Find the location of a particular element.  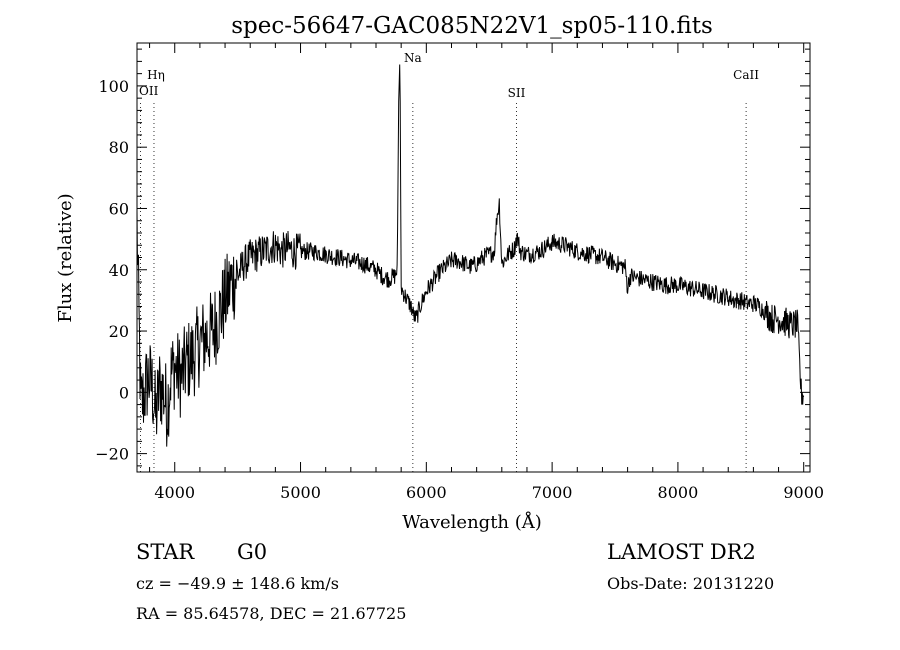

y-tick-label: 100 is located at coordinates (113, 86).